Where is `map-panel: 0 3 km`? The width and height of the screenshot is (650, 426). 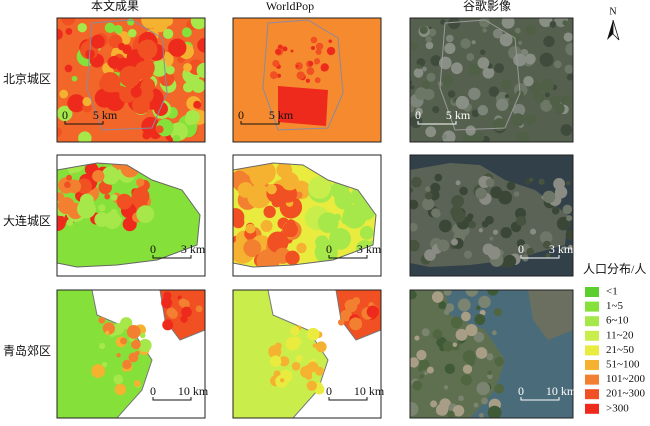
map-panel: 0 3 km is located at coordinates (307, 215).